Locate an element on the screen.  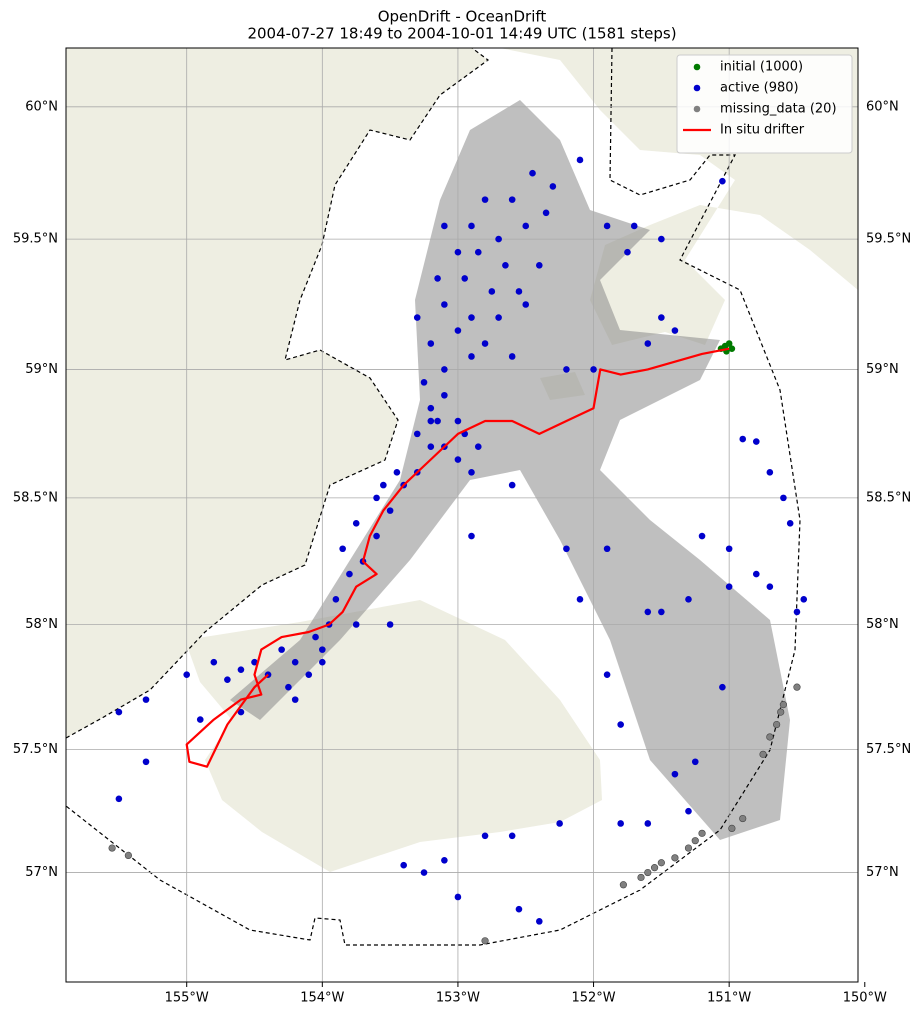
land is located at coordinates (393, 736).